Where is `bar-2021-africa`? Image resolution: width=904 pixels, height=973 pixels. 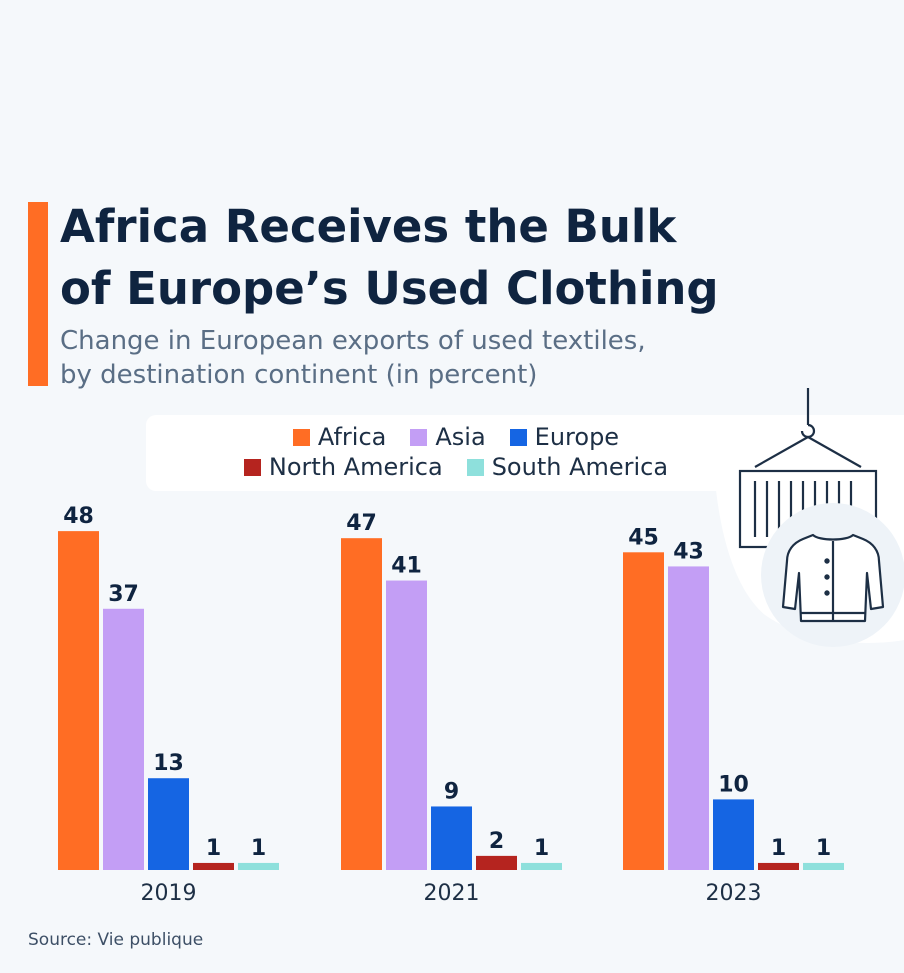
bar-2021-africa is located at coordinates (361, 704).